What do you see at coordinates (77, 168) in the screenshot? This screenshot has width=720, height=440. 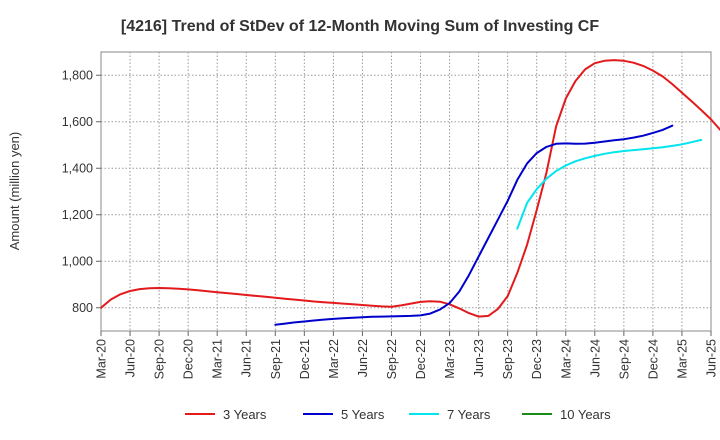 I see `y-tick-label: 1,400` at bounding box center [77, 168].